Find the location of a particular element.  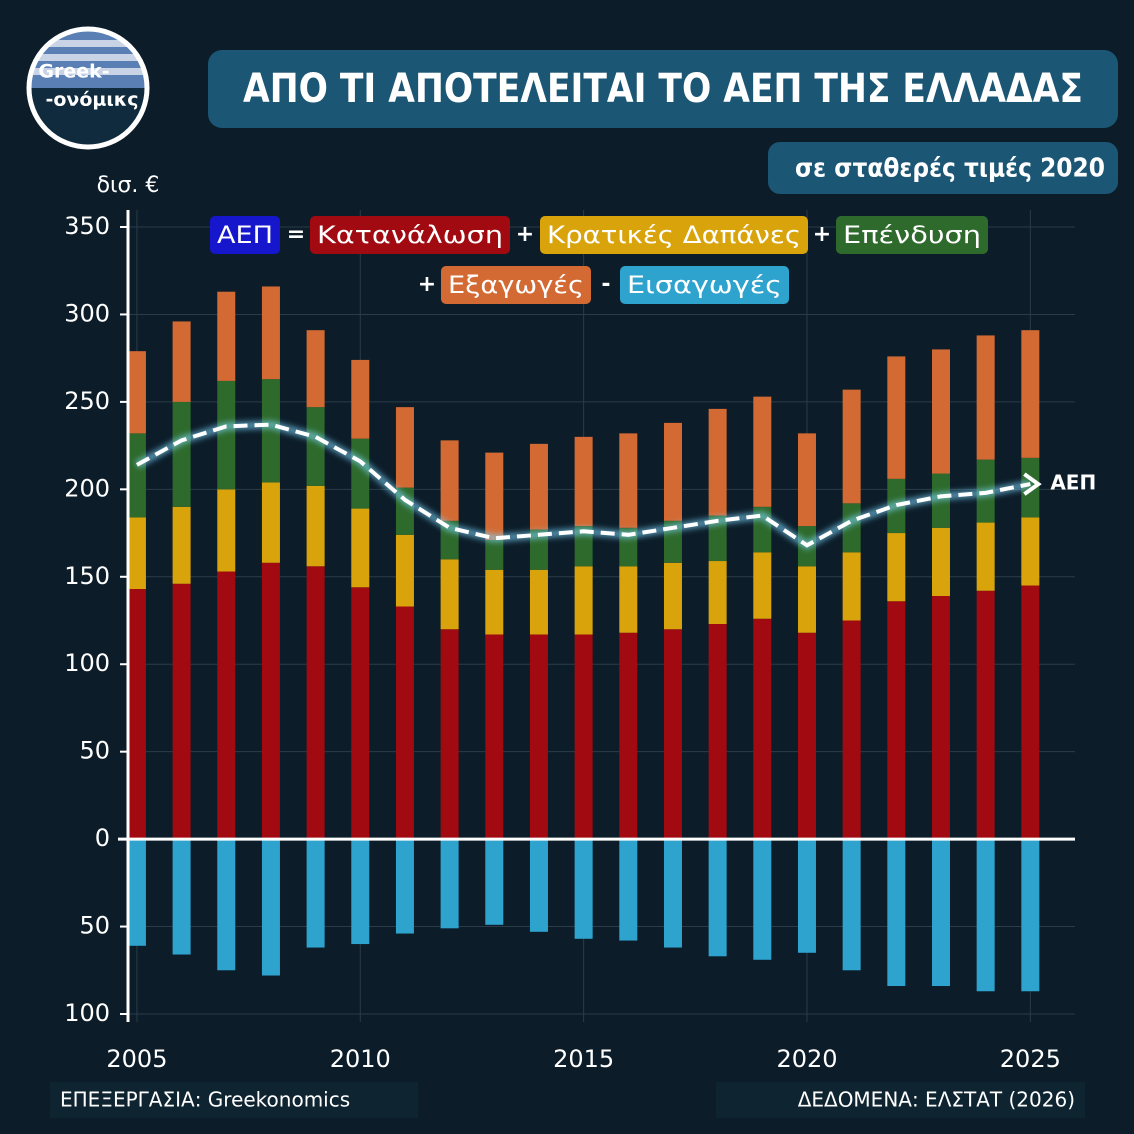

credit: ΔΕΔΟΜΕΝΑ: ΕΛΣΤΑΤ (2026) is located at coordinates (936, 1100).